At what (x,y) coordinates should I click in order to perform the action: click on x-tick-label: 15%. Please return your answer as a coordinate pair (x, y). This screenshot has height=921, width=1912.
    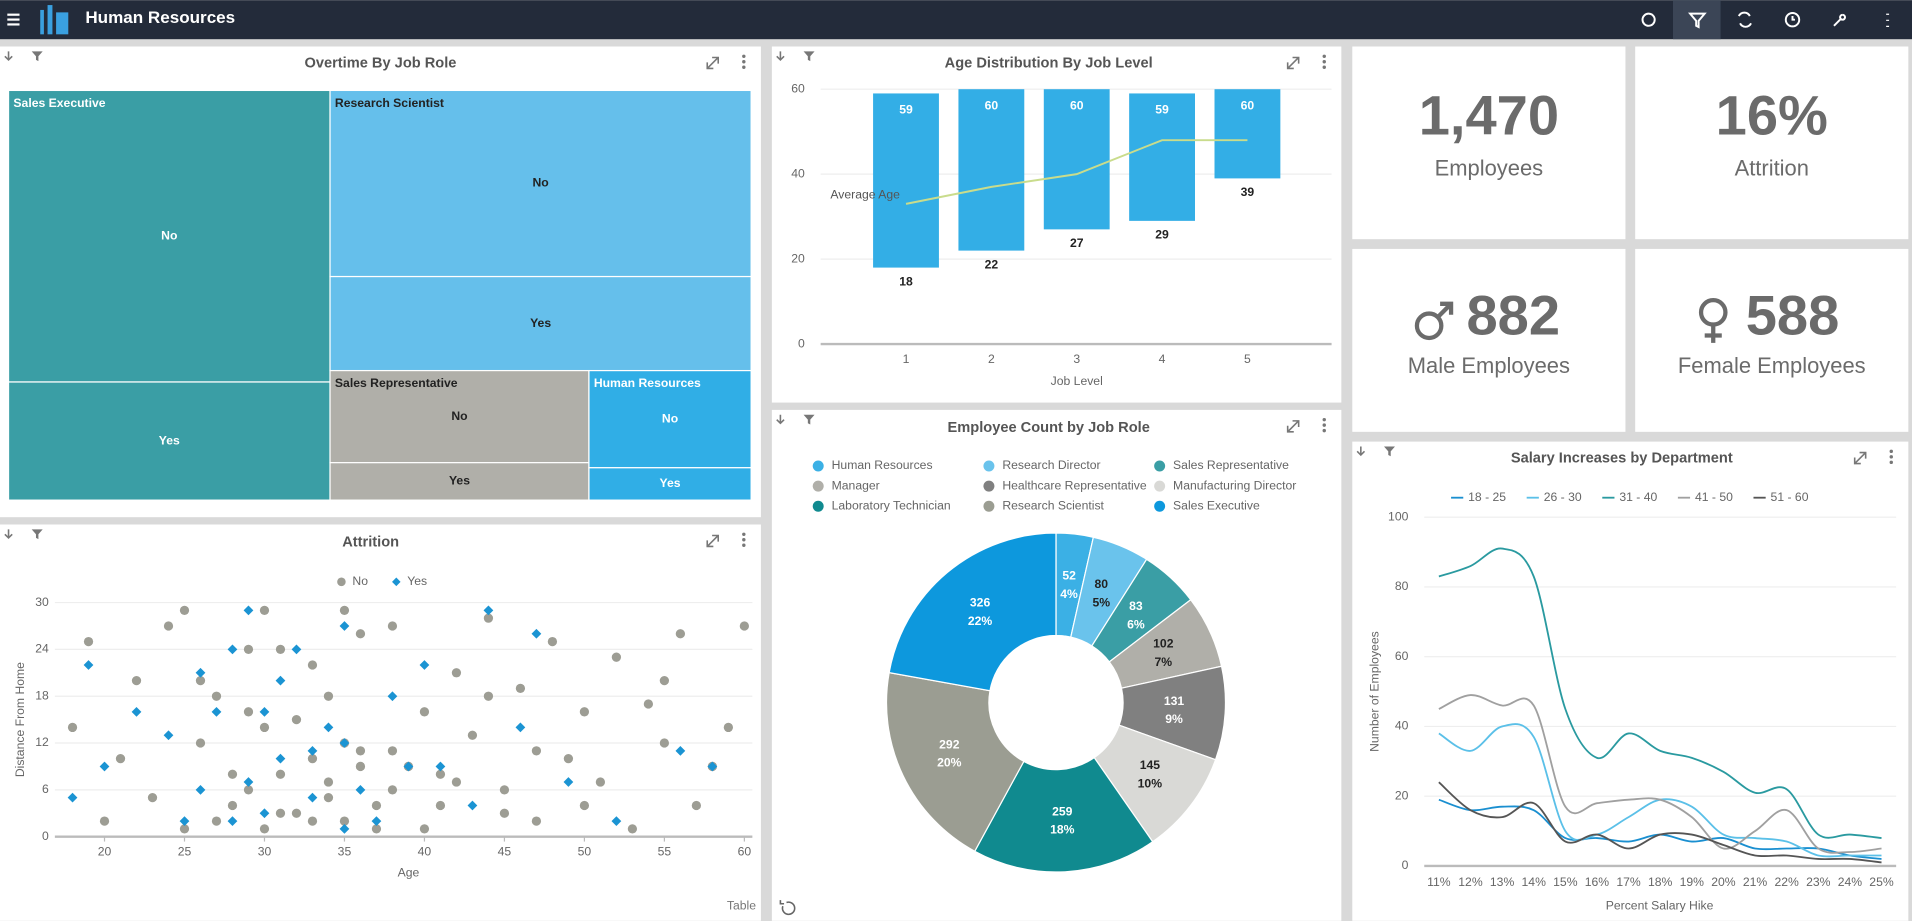
    Looking at the image, I should click on (1565, 882).